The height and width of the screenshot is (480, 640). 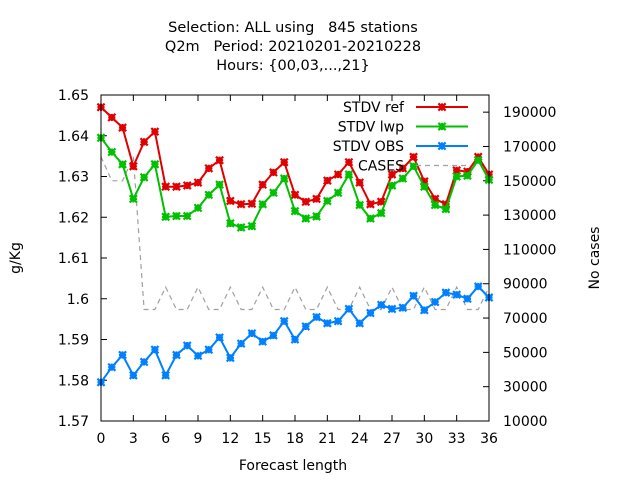 What do you see at coordinates (73, 259) in the screenshot?
I see `y-tick-labels: 1.57 1.58 1.59 1.6 1.61 1.62 1.63 1.64 1.65` at bounding box center [73, 259].